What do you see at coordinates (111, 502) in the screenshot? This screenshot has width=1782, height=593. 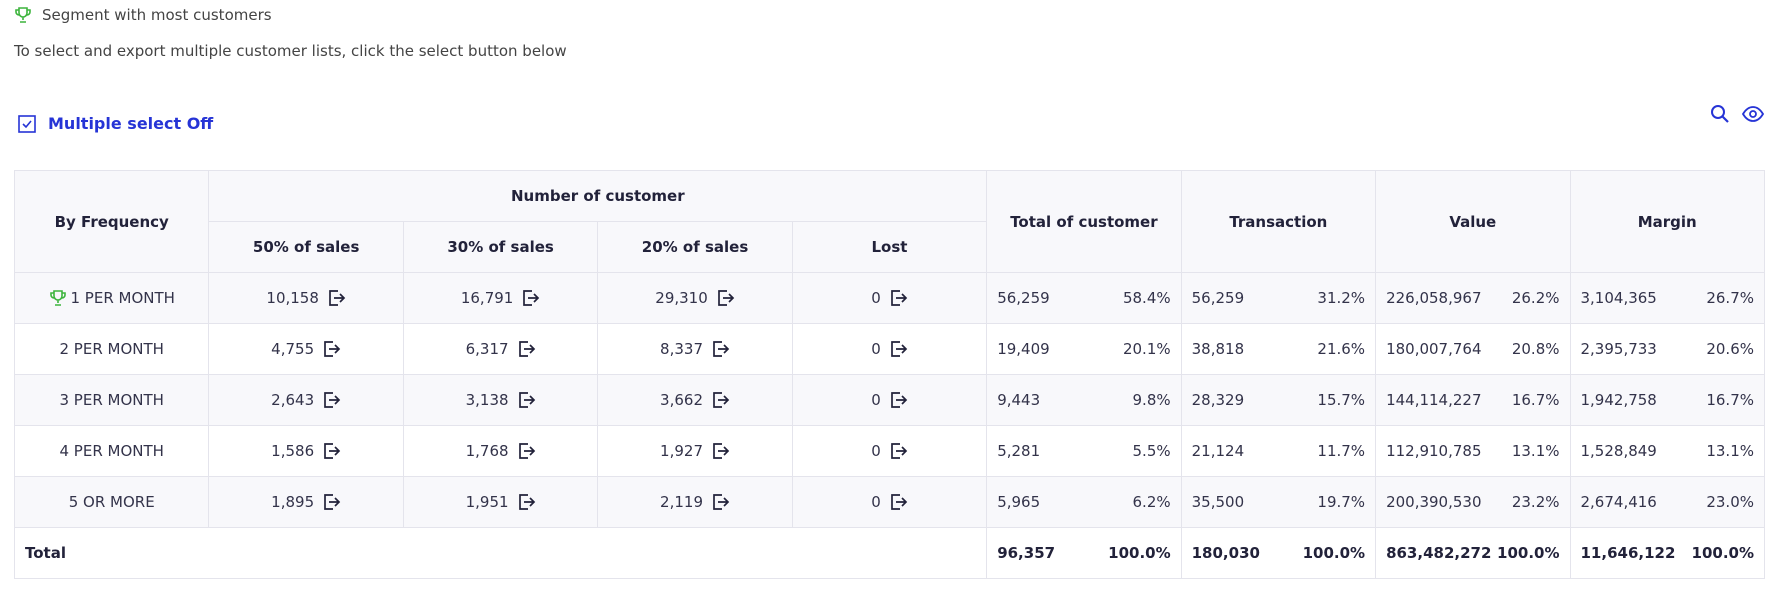 I see `row-label: 5 OR MORE` at bounding box center [111, 502].